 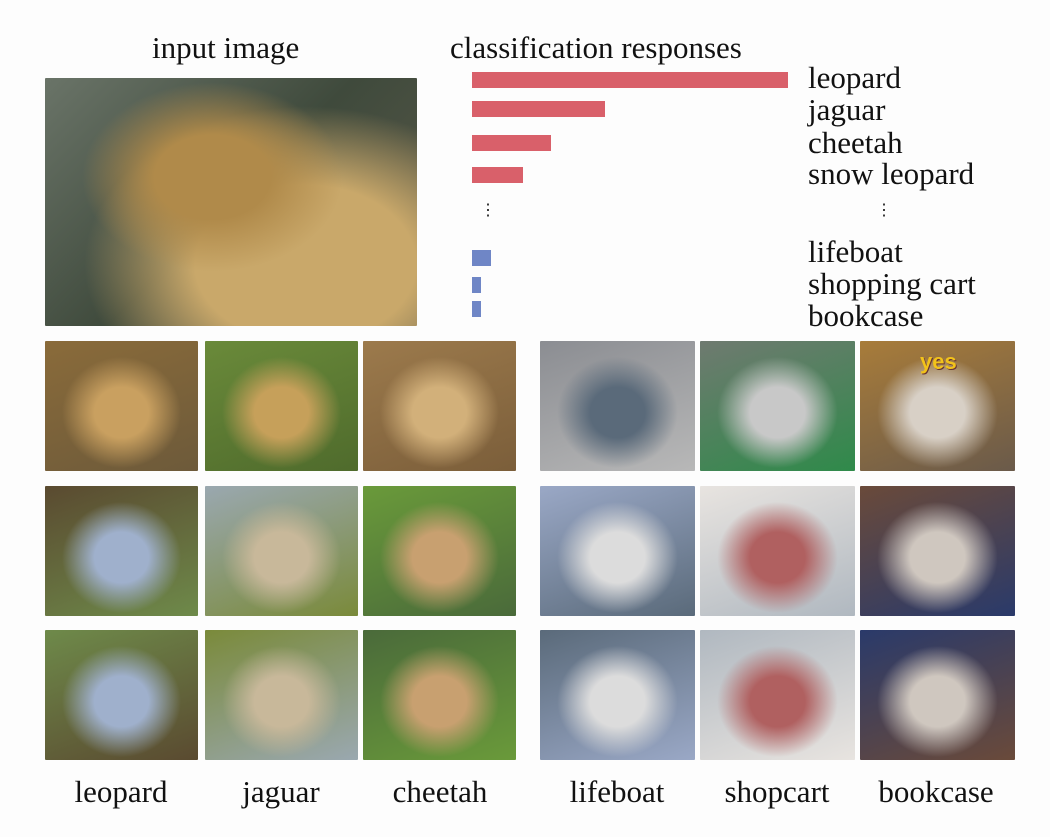 I want to click on column-label-shopcart: shopcart, so click(x=777, y=791).